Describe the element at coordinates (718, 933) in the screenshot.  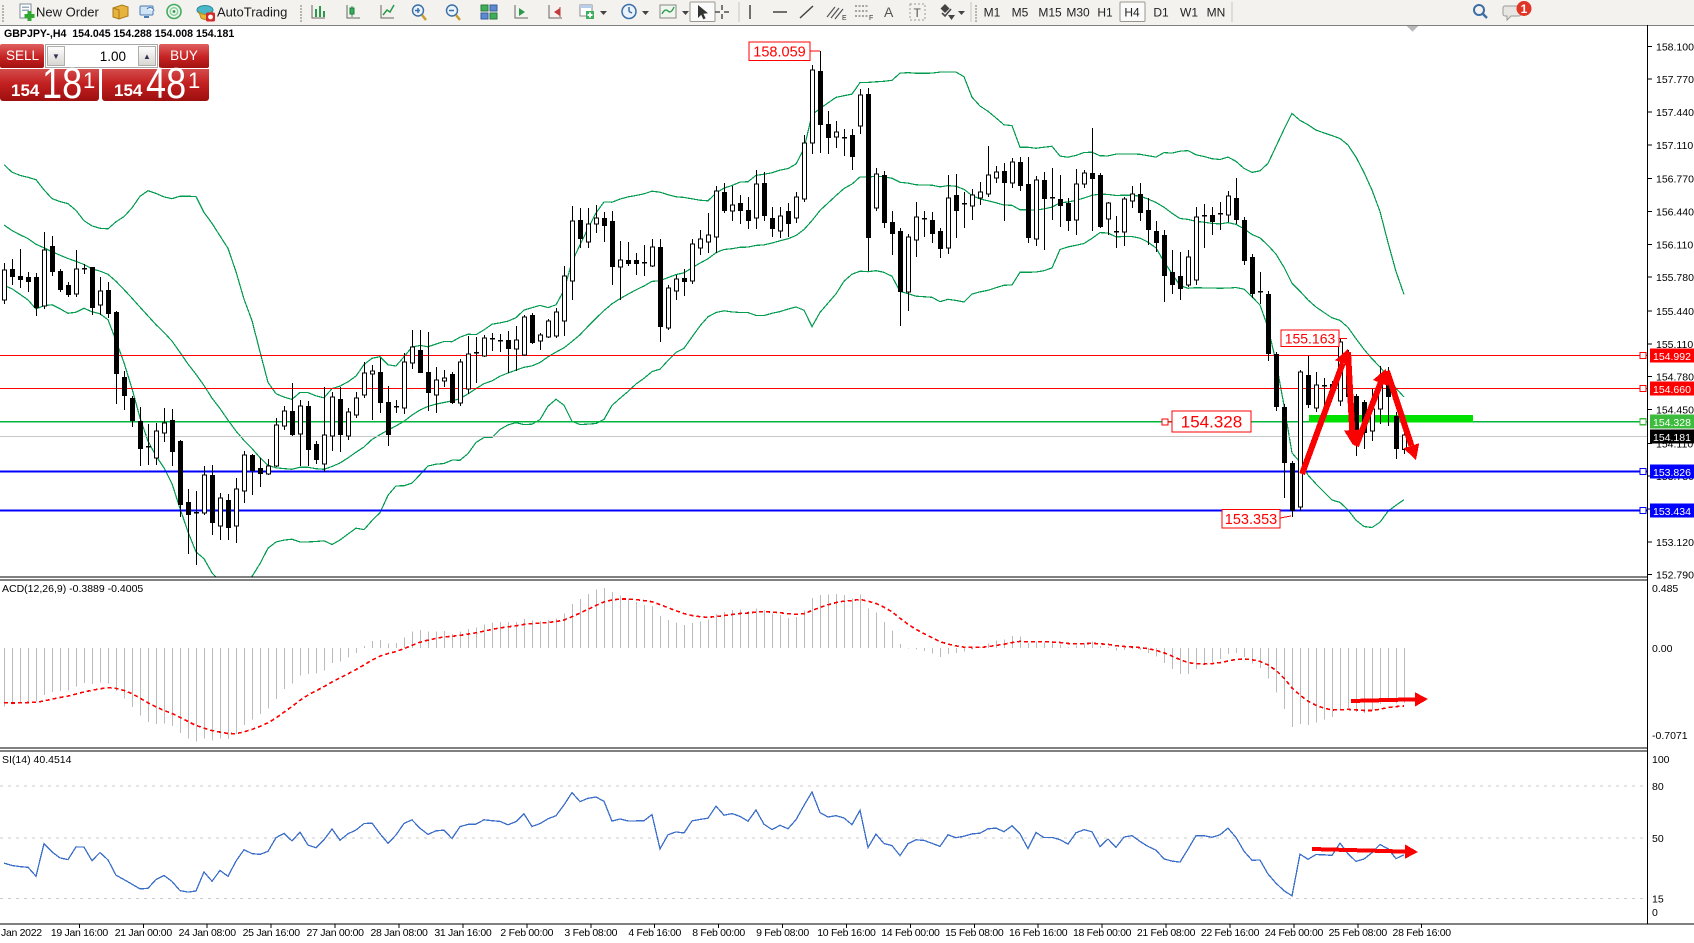
I see `svg-text: 8 Feb 00:00` at that location.